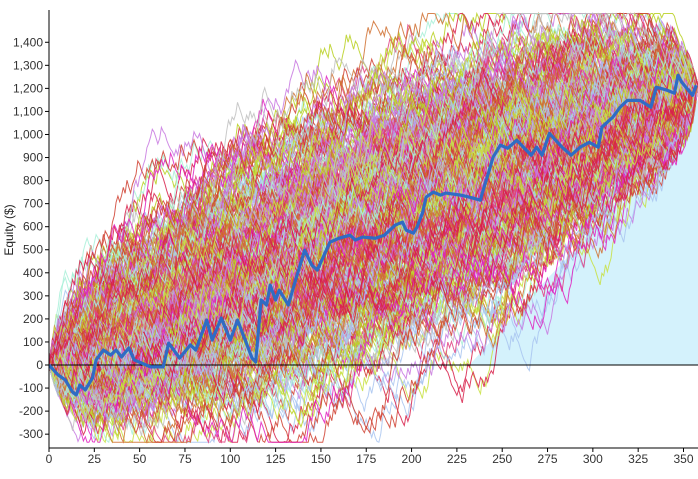 Image resolution: width=698 pixels, height=479 pixels. What do you see at coordinates (33, 181) in the screenshot?
I see `y-tick-label: 800` at bounding box center [33, 181].